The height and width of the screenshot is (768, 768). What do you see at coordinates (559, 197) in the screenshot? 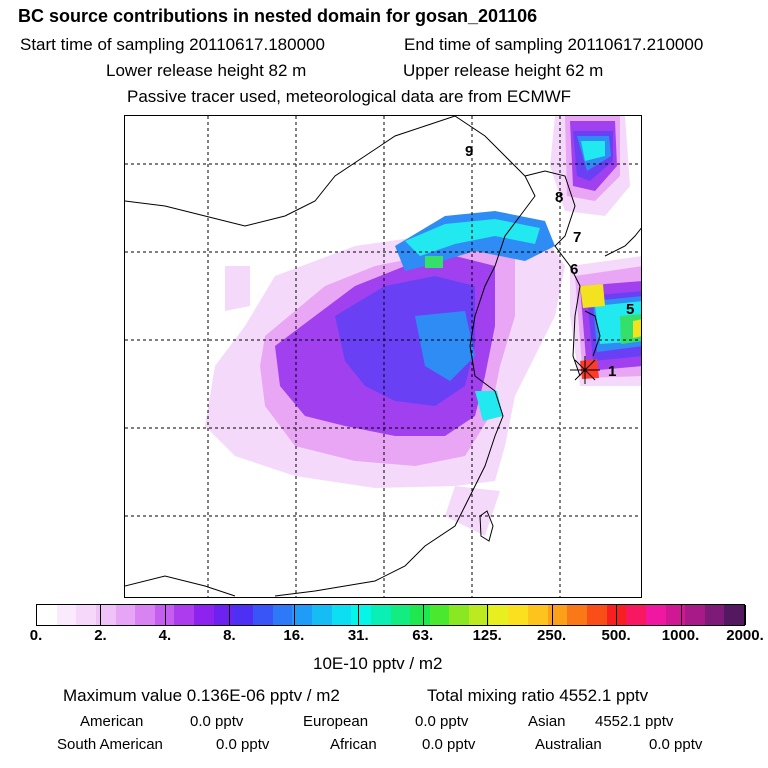
I see `point-label-8: 8` at bounding box center [559, 197].